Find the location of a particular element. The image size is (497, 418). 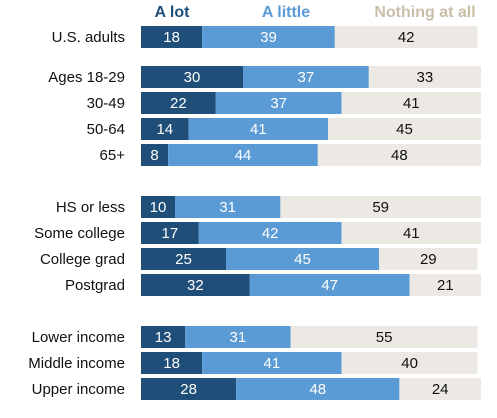

bar-college-grad-a-lot is located at coordinates (183, 259).